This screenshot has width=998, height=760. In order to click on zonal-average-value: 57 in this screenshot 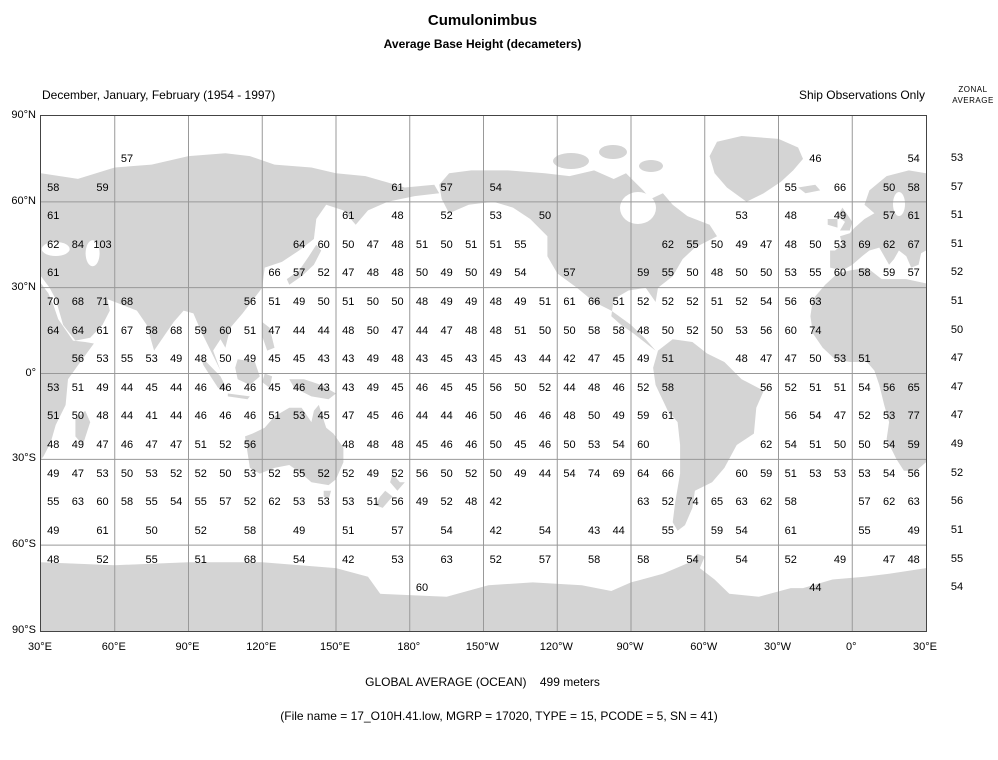, I will do `click(957, 186)`.